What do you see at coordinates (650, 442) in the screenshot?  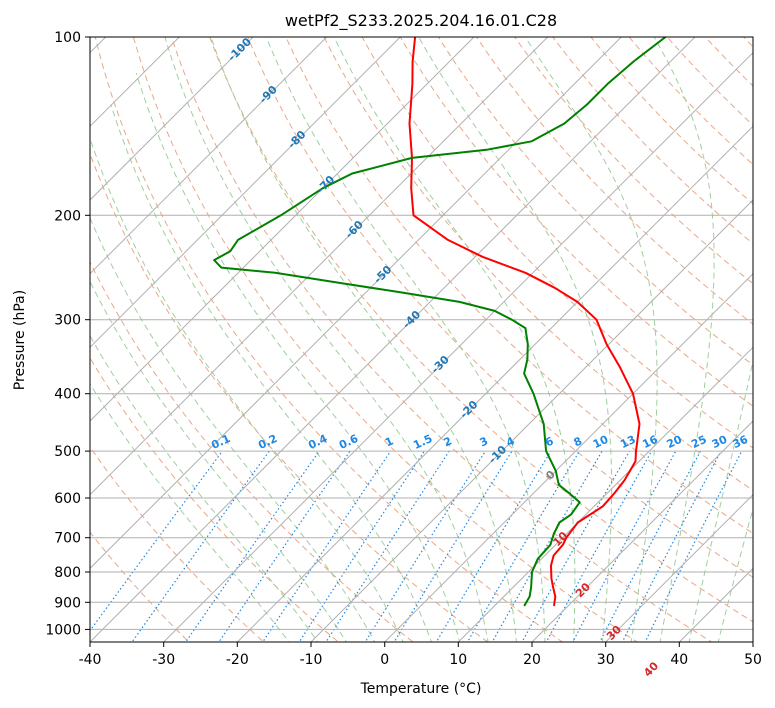 I see `mixing-ratio-label: 16` at bounding box center [650, 442].